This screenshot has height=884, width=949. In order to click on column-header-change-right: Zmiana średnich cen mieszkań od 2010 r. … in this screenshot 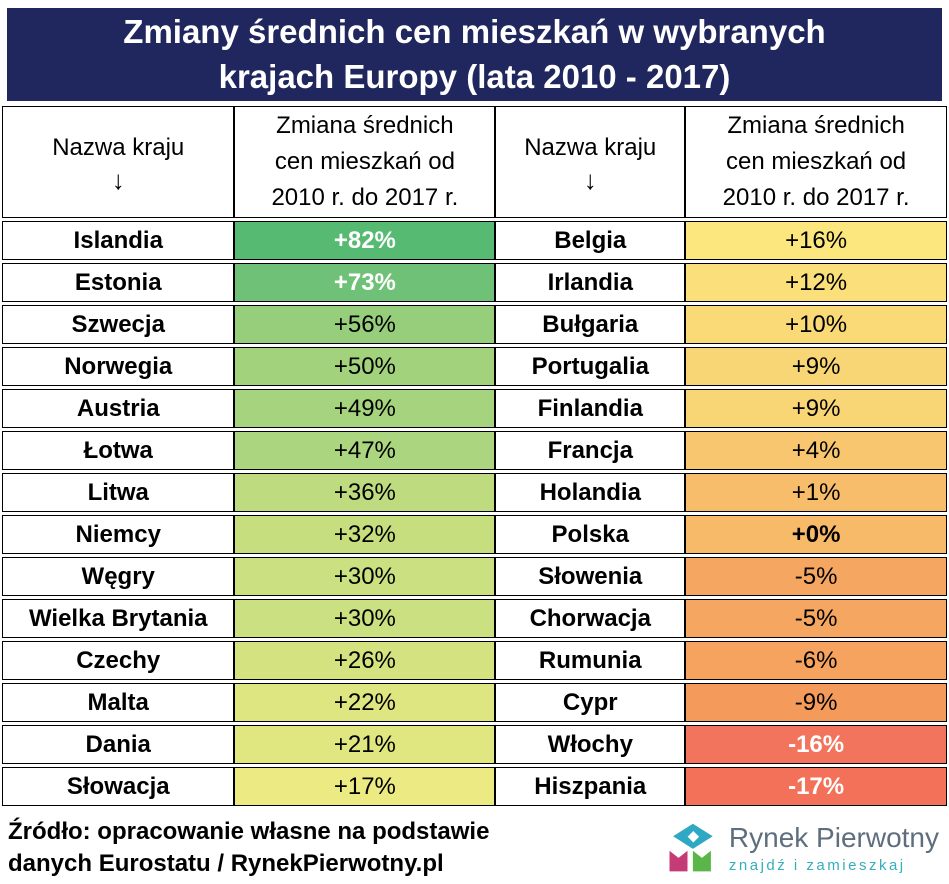, I will do `click(816, 162)`.